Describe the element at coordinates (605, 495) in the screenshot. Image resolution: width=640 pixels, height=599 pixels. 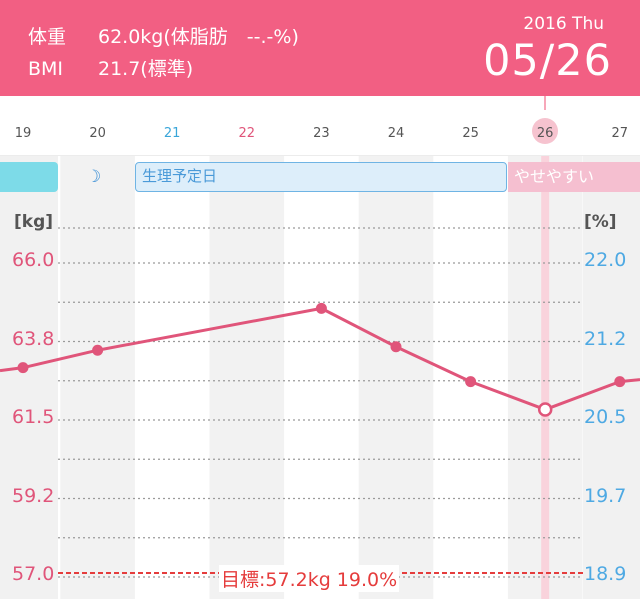
I see `percent-tick-label: 19.7` at that location.